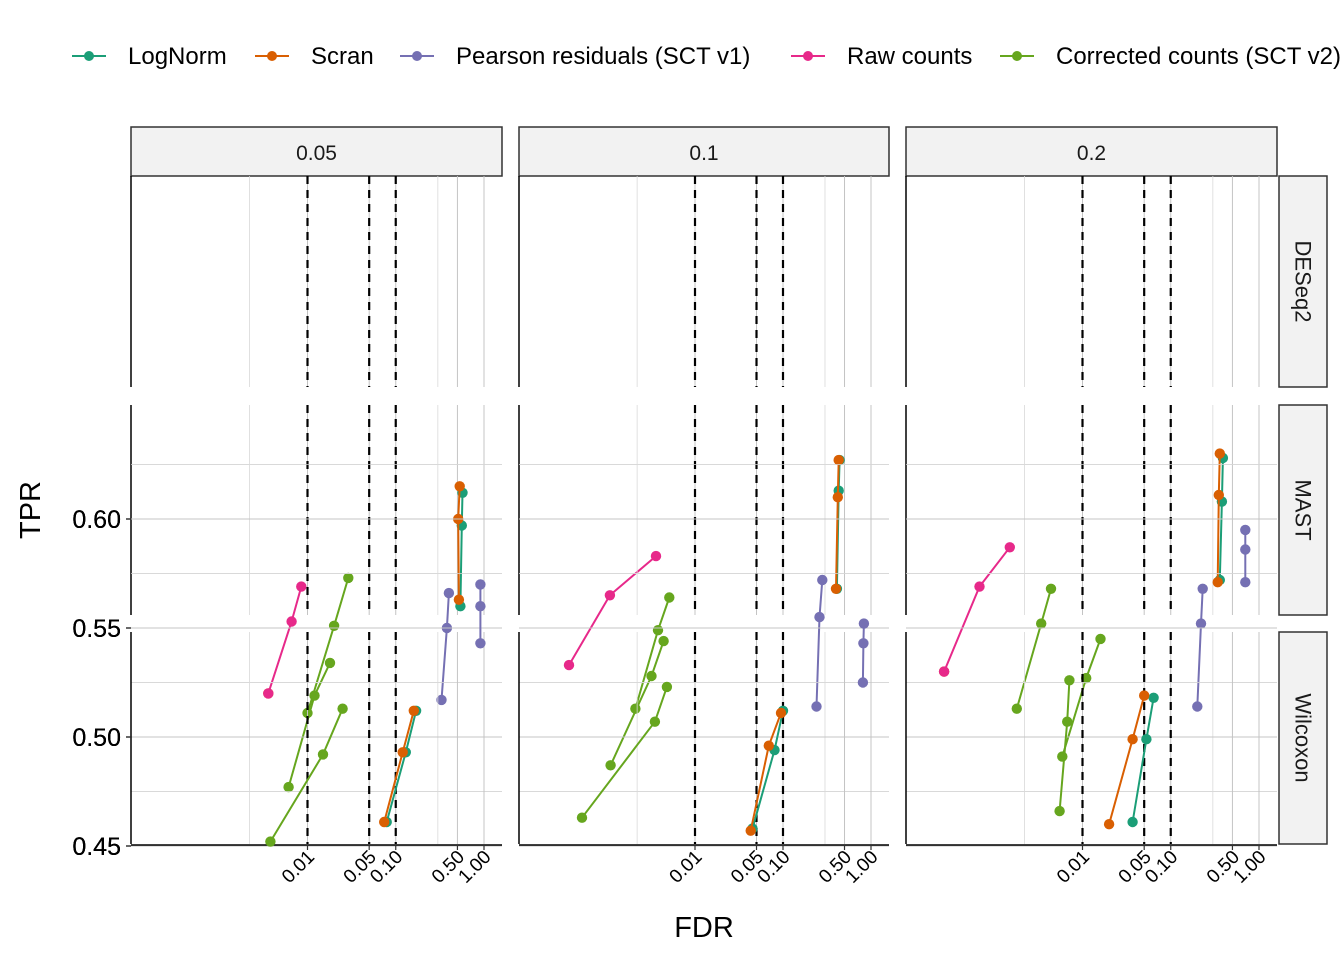 Image resolution: width=1344 pixels, height=960 pixels. Describe the element at coordinates (314, 56) in the screenshot. I see `legend-item-scran: Scran` at that location.